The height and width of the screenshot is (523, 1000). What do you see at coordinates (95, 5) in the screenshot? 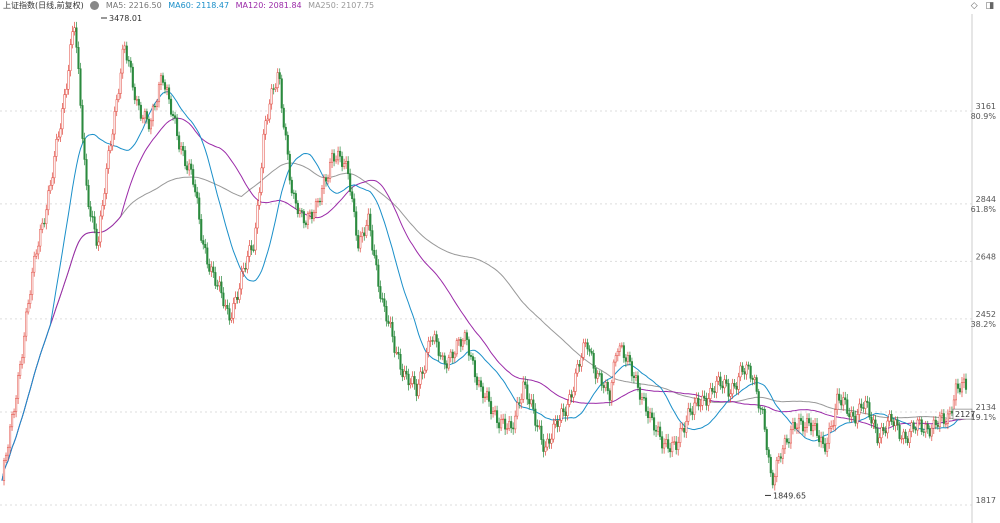
I see `settings-icon` at bounding box center [95, 5].